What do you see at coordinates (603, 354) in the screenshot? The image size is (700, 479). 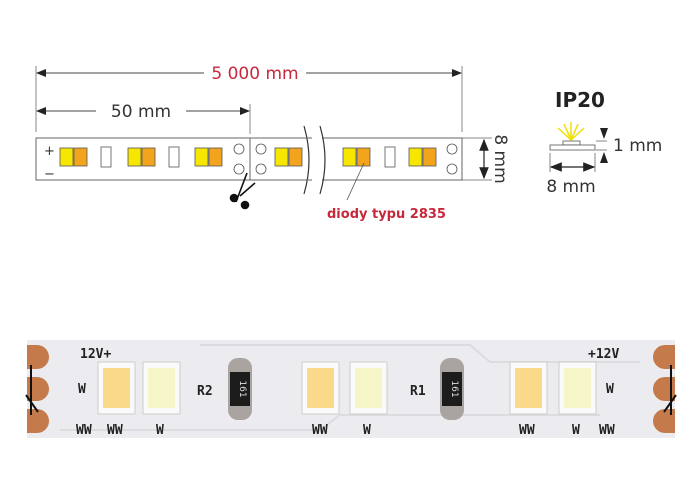 I see `right-voltage-label: +12V` at bounding box center [603, 354].